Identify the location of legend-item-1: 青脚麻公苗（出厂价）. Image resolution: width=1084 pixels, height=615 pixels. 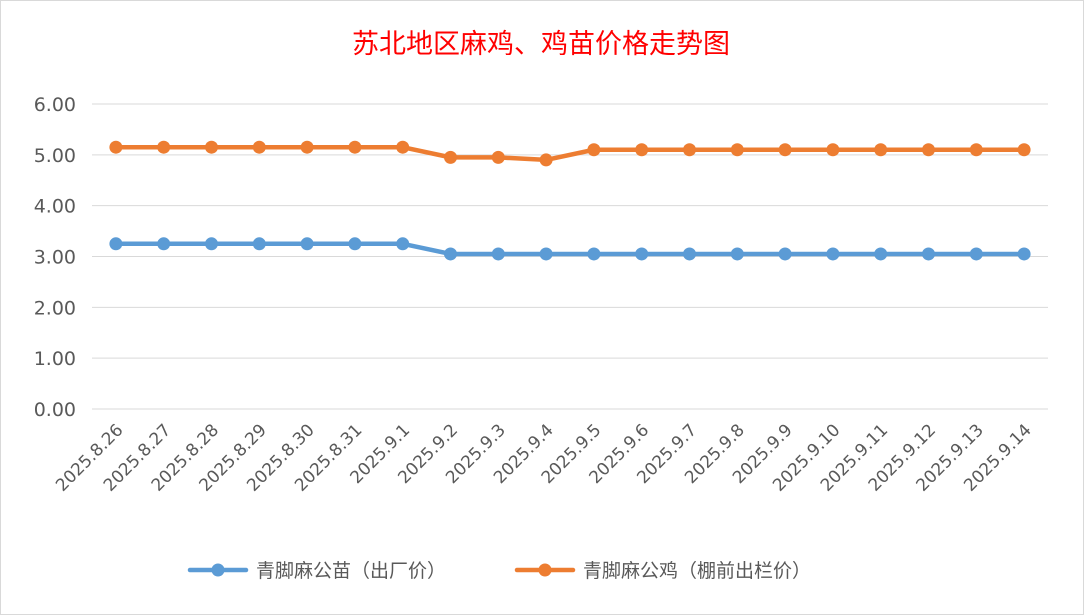
(316, 571).